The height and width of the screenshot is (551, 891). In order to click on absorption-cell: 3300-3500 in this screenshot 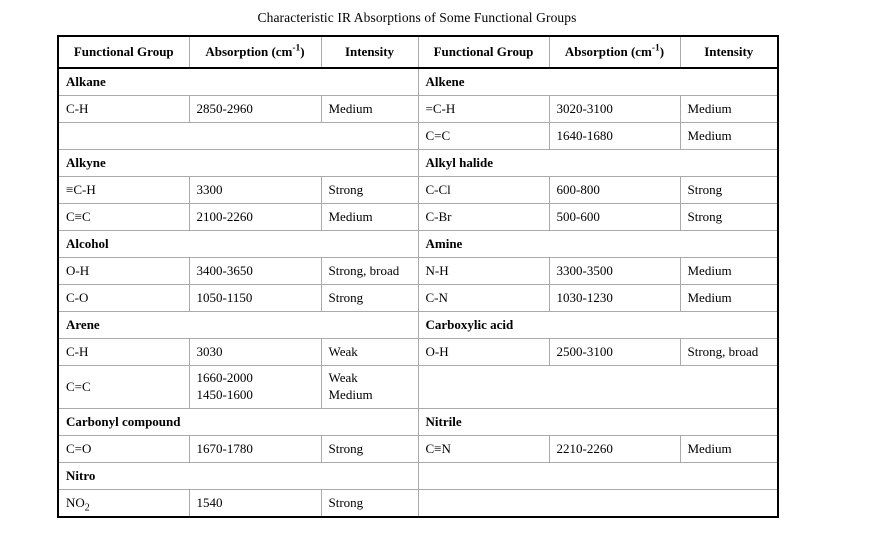, I will do `click(614, 271)`.